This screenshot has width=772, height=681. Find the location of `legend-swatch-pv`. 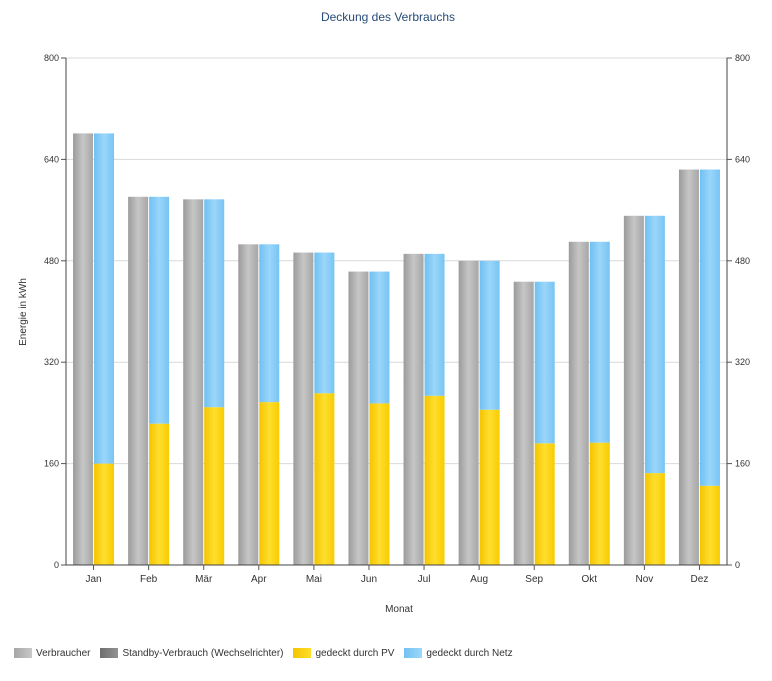

legend-swatch-pv is located at coordinates (302, 653).